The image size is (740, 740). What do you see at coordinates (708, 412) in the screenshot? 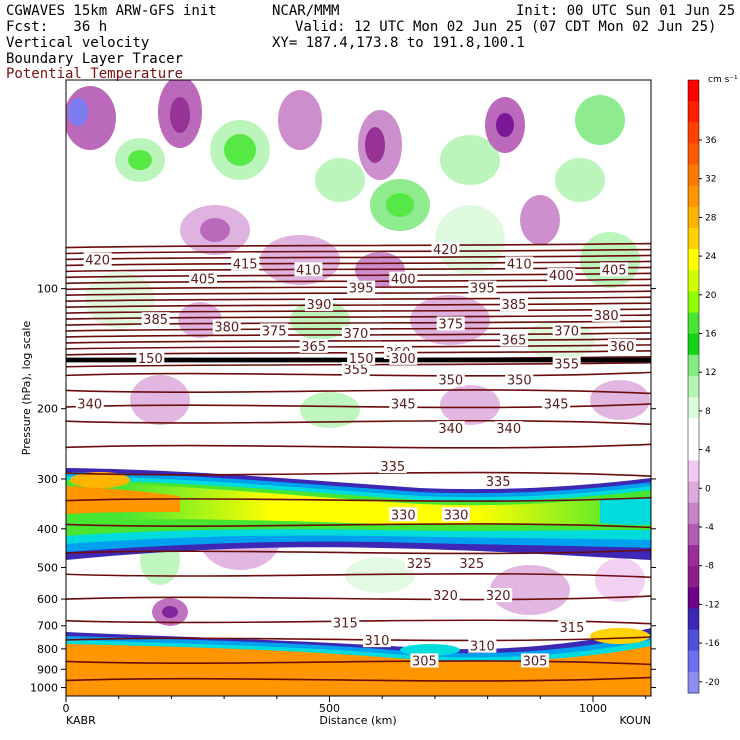
I see `colorbar-label: 8` at bounding box center [708, 412].